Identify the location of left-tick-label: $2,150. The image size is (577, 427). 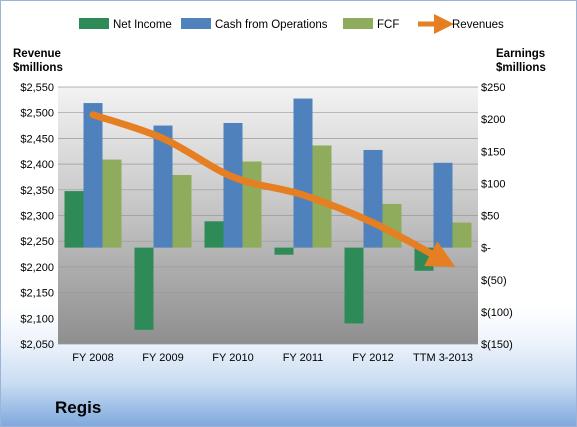
(37, 294).